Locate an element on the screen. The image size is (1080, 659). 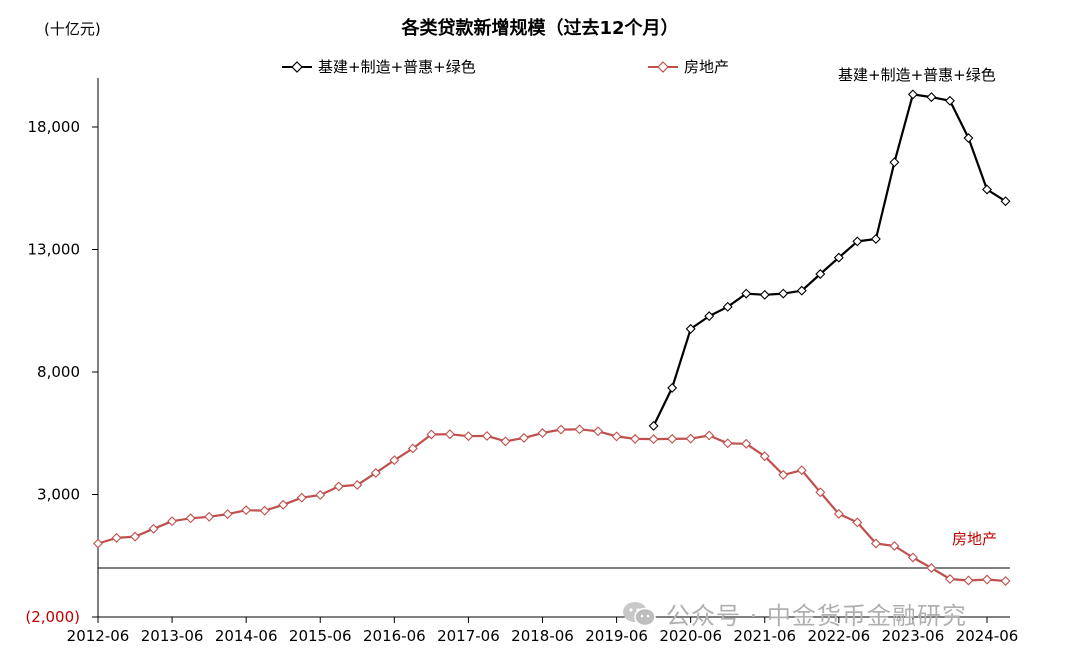
y-tick-label: (2,000) is located at coordinates (52, 617).